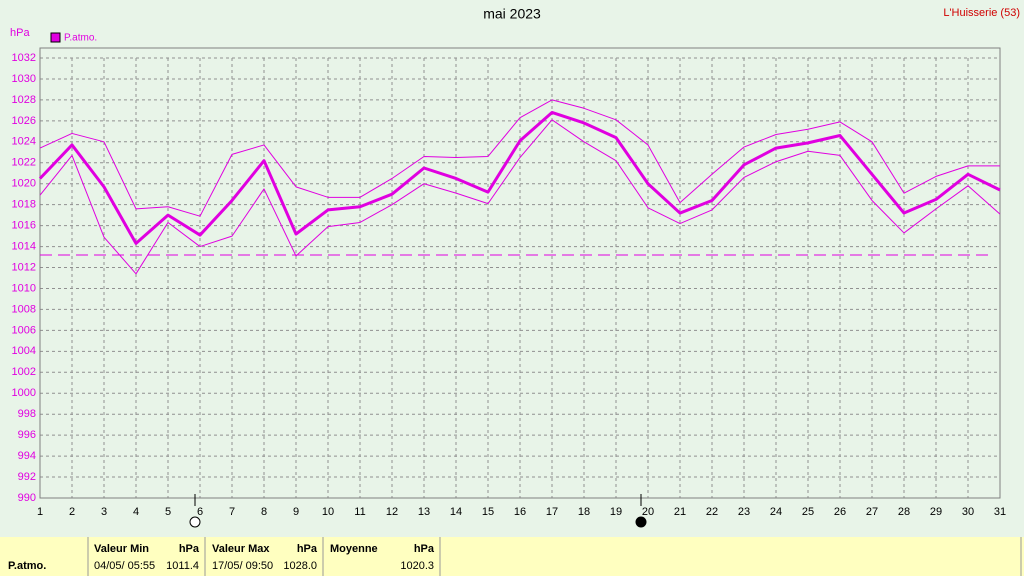 This screenshot has width=1024, height=576. Describe the element at coordinates (354, 549) in the screenshot. I see `col-title: Moyenne` at that location.